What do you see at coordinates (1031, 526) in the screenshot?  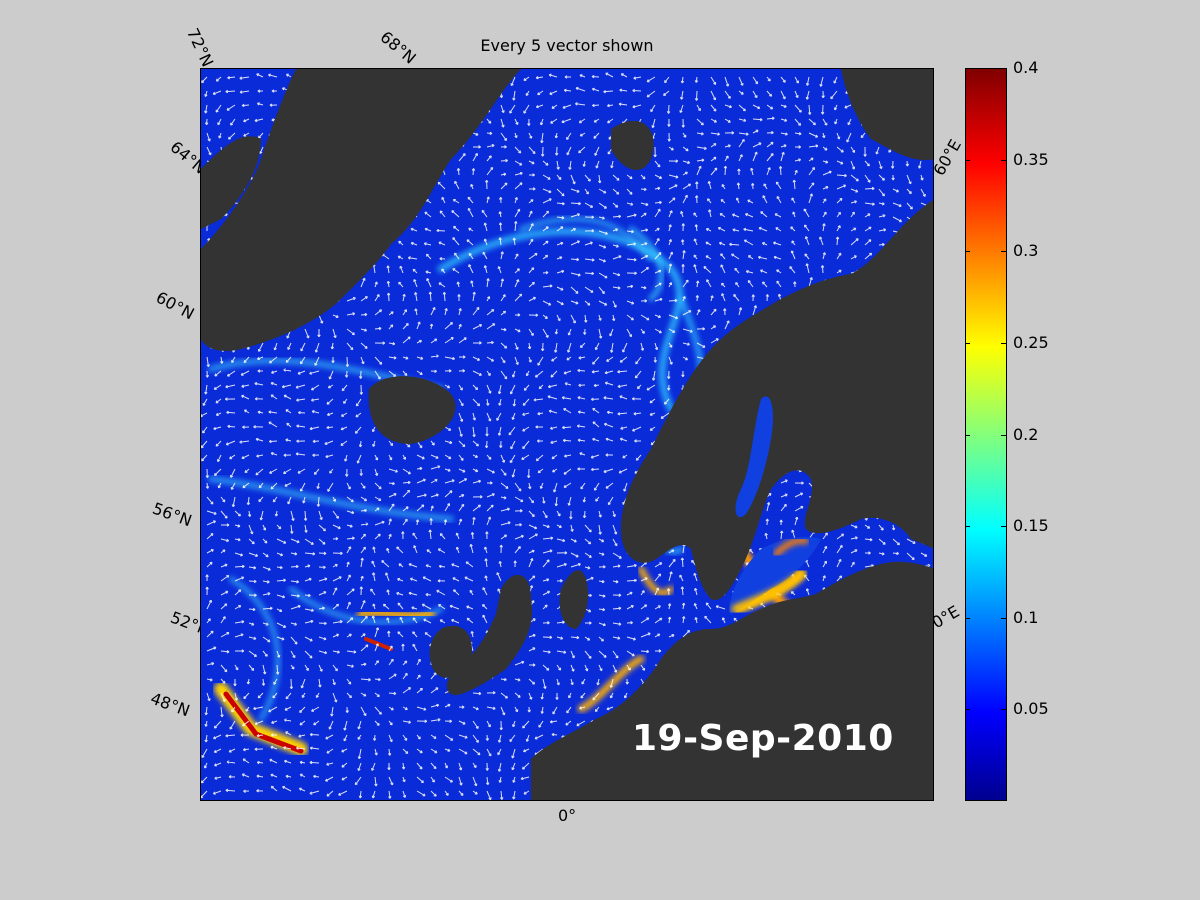 I see `colorbar-tick-label: 0.15` at bounding box center [1031, 526].